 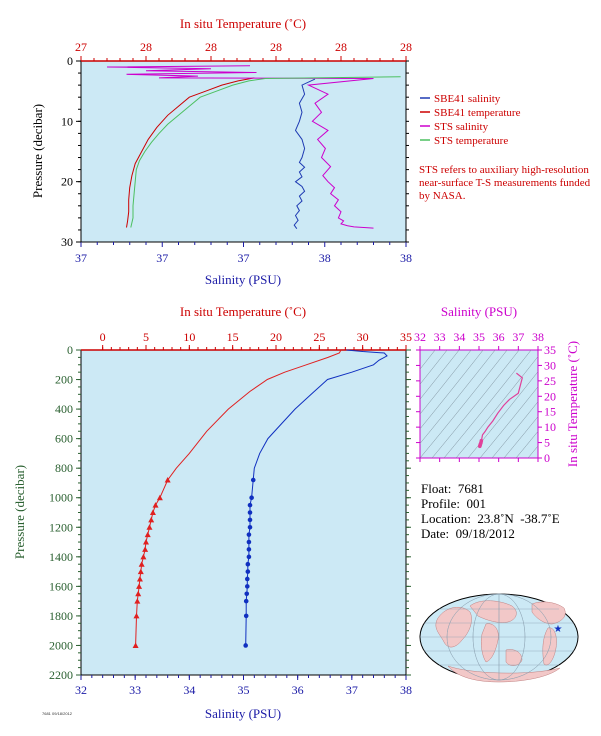 I want to click on ts-inset-right-tick-label: 30, so click(x=550, y=365).